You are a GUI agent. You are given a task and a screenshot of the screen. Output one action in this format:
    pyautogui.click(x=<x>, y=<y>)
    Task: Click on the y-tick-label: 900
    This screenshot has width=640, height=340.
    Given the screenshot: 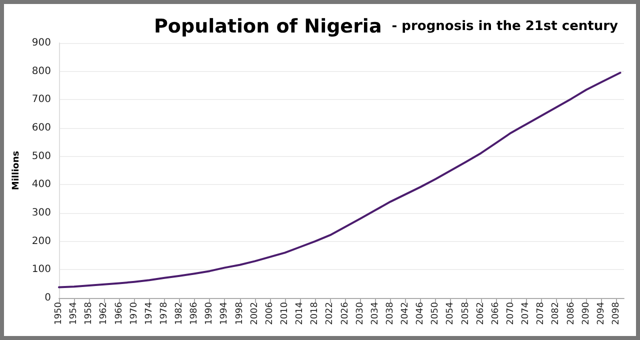 What is the action you would take?
    pyautogui.click(x=41, y=43)
    